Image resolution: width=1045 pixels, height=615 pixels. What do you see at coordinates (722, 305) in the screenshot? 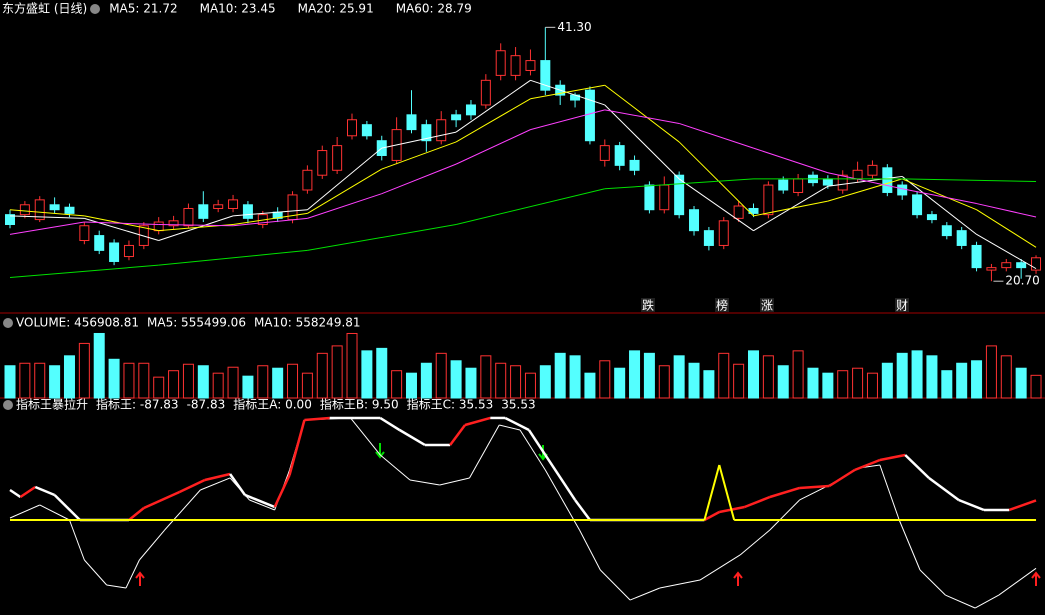
I see `event-marker: 榜` at bounding box center [722, 305].